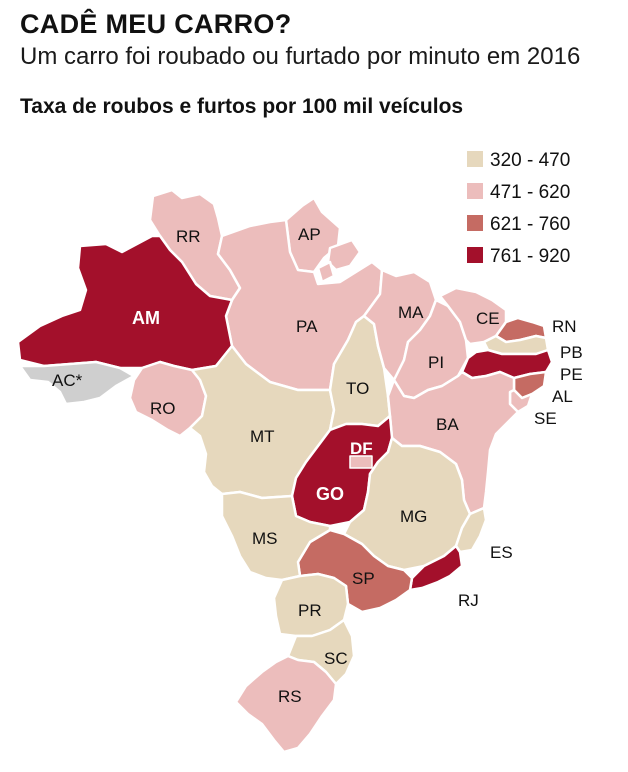 The width and height of the screenshot is (628, 772). What do you see at coordinates (571, 374) in the screenshot?
I see `label-pe: PE` at bounding box center [571, 374].